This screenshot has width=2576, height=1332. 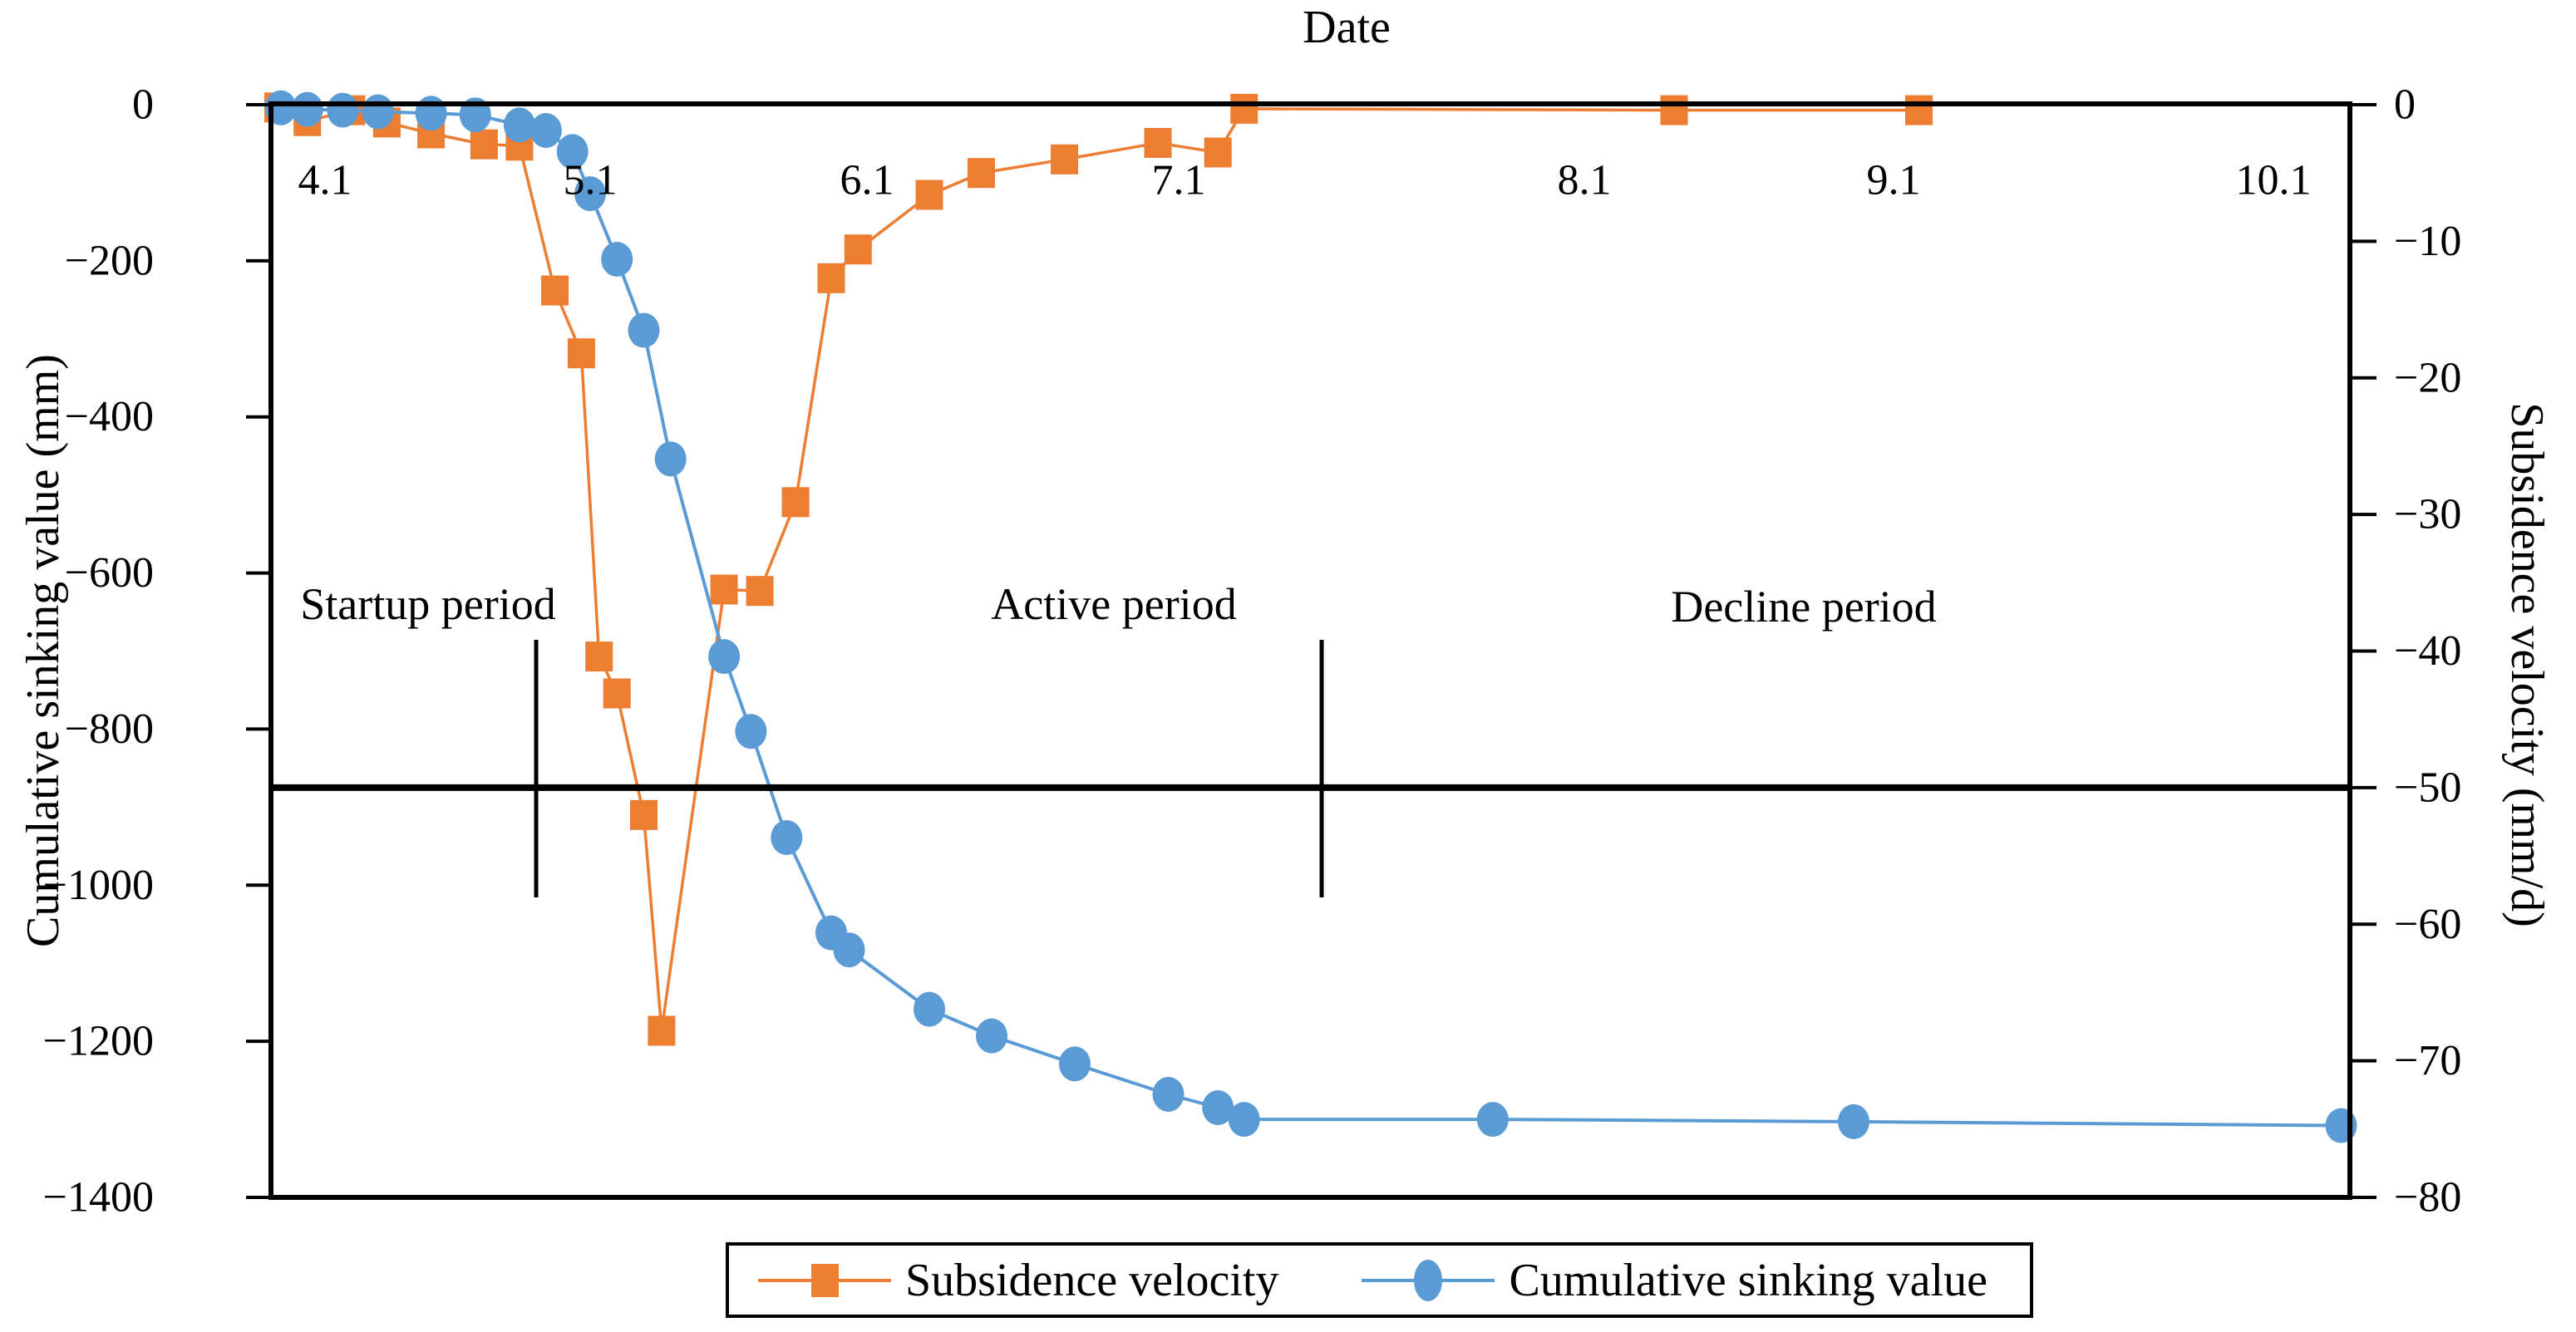 I want to click on right-axis-tick-label: −60, so click(x=2427, y=924).